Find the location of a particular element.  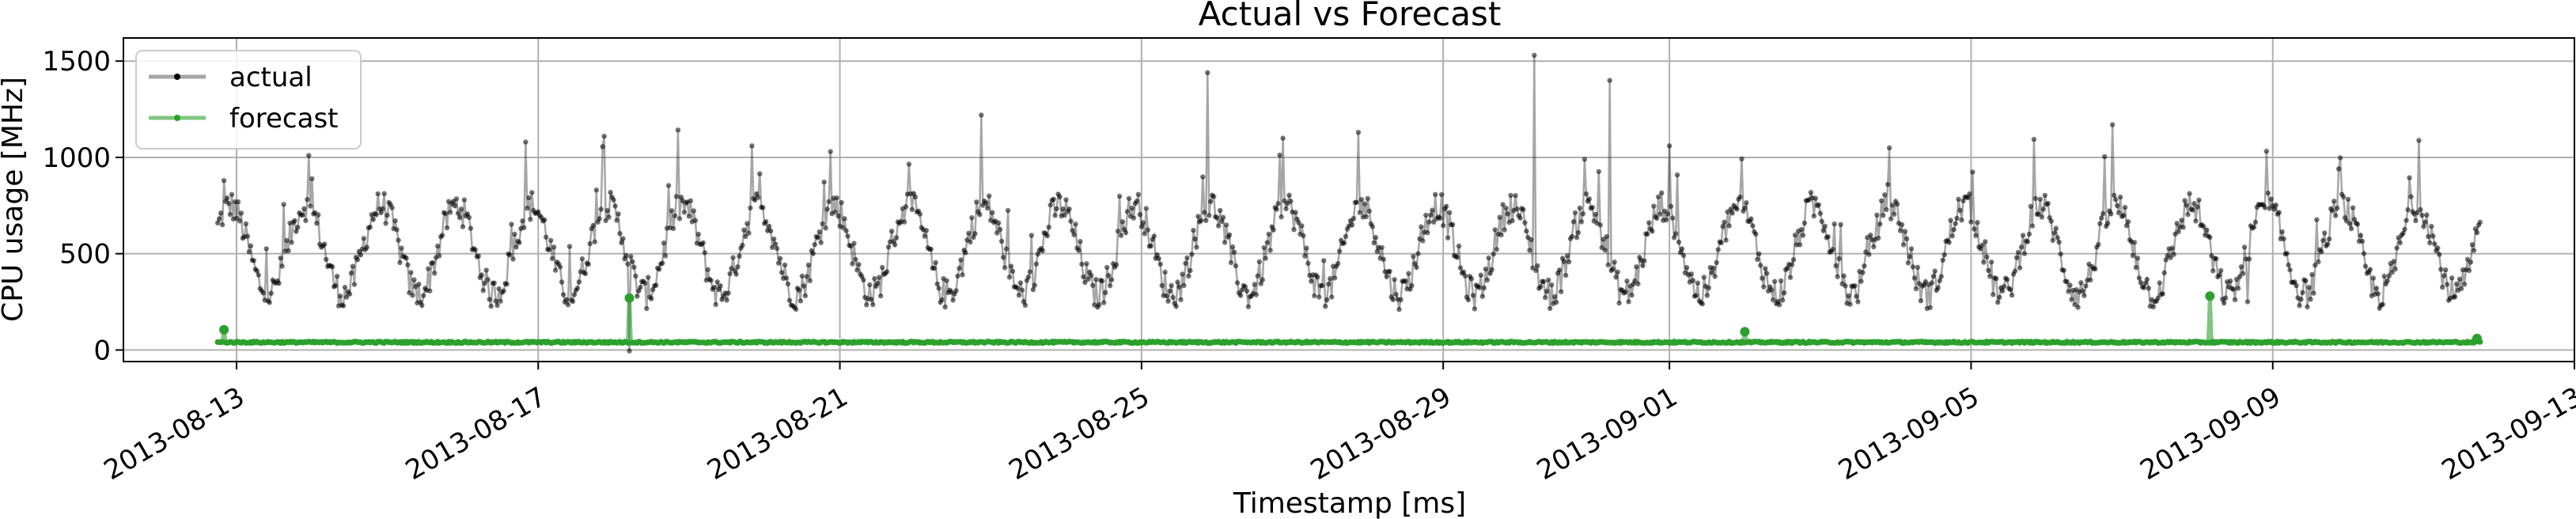

x-tick-label: 2013-08-17 is located at coordinates (475, 434).